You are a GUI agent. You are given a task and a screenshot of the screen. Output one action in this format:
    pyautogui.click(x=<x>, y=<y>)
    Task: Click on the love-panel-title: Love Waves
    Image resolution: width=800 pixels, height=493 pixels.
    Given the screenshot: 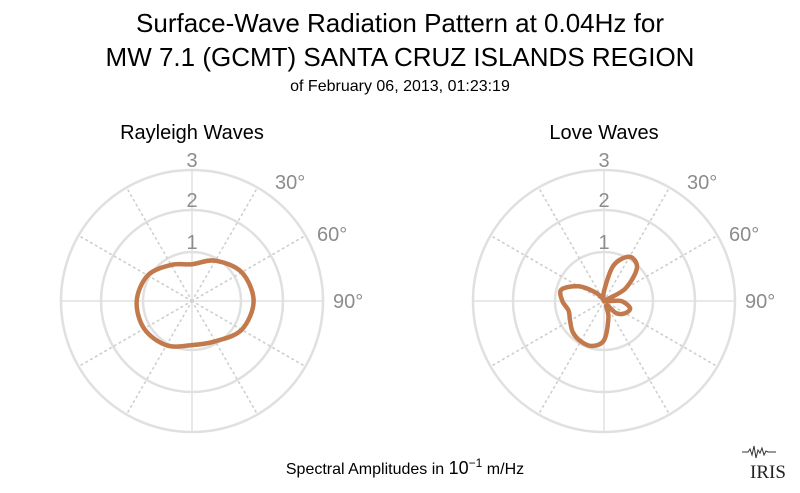 What is the action you would take?
    pyautogui.click(x=603, y=133)
    